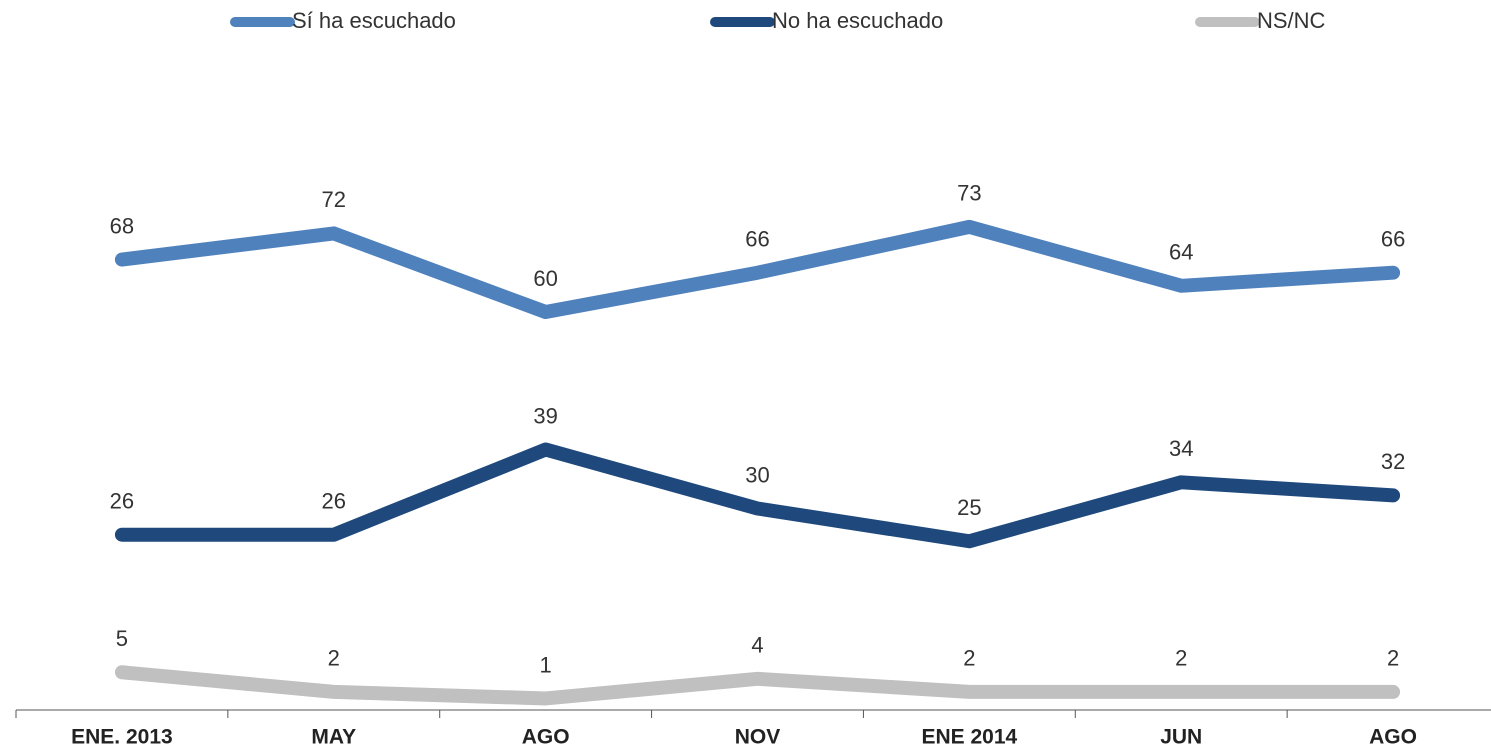 The image size is (1491, 752). Describe the element at coordinates (122, 737) in the screenshot. I see `x-tick-label: ENE. 2013` at that location.